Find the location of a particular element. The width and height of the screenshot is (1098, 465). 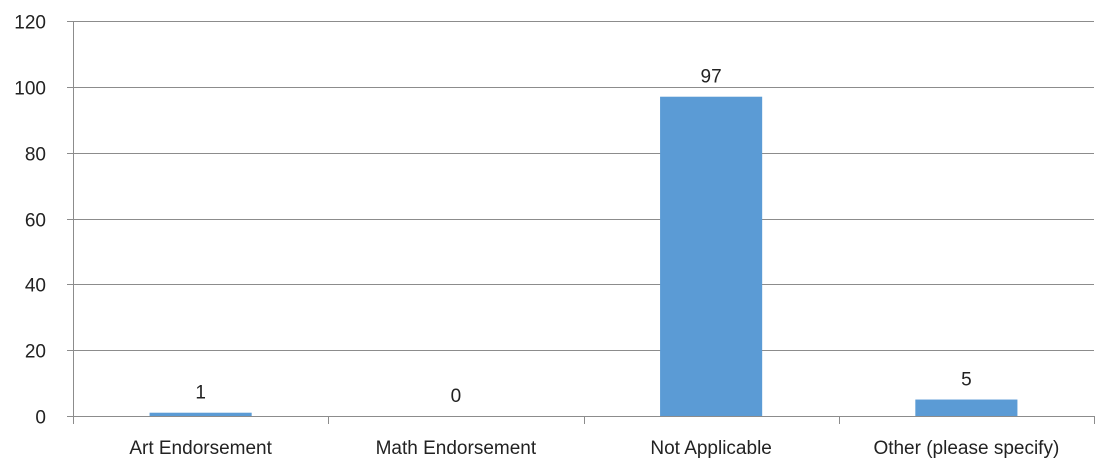

y-tick-label: 40 is located at coordinates (35, 286).